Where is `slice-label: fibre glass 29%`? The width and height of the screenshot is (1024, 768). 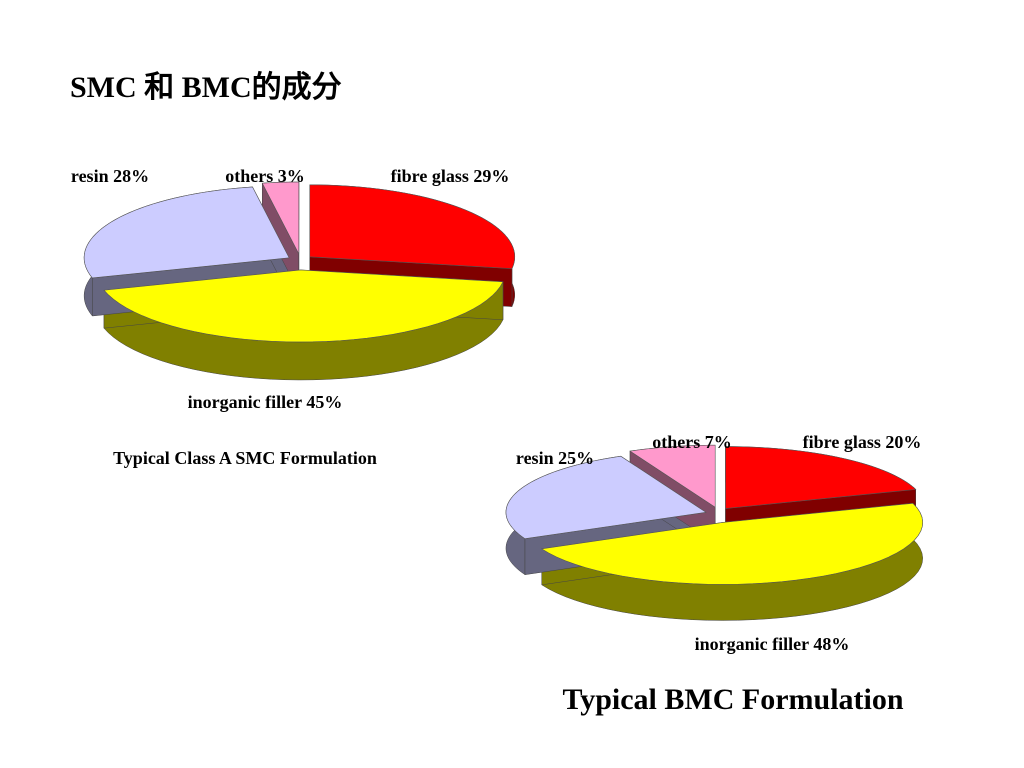
slice-label: fibre glass 29% is located at coordinates (450, 176).